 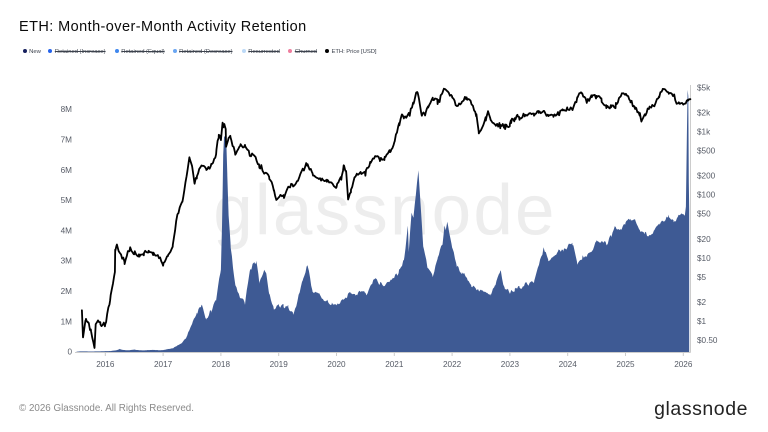 I want to click on svg-text: 2021, so click(x=394, y=364).